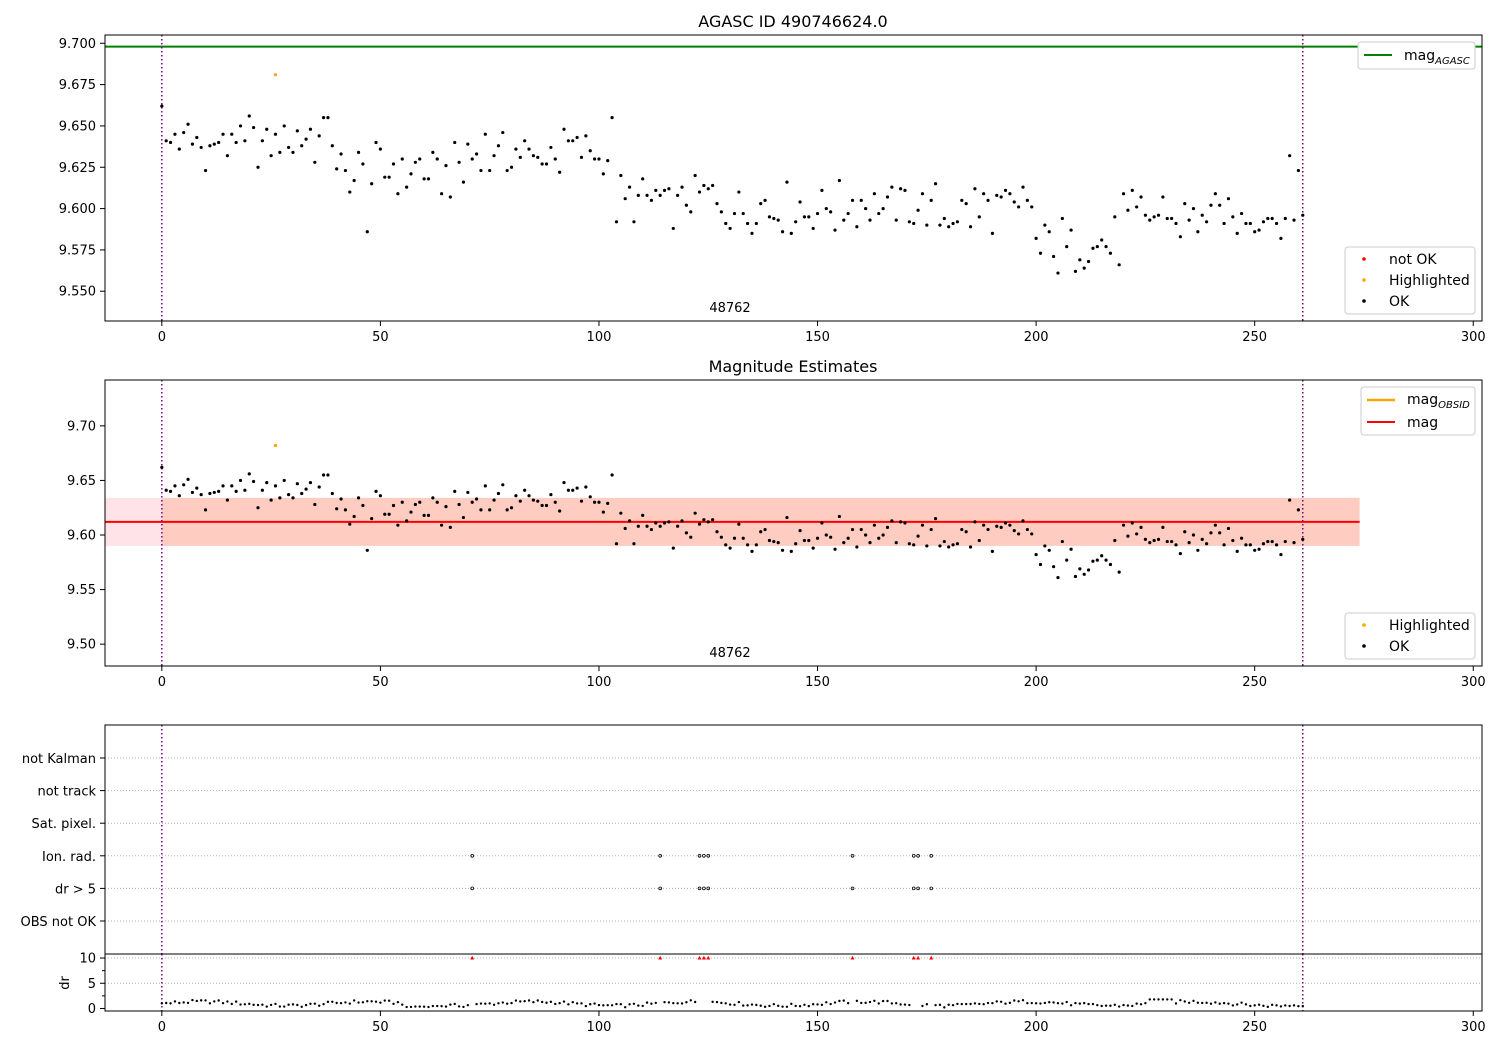 The height and width of the screenshot is (1050, 1500). Describe the element at coordinates (817, 682) in the screenshot. I see `x-tick-label: 150` at that location.